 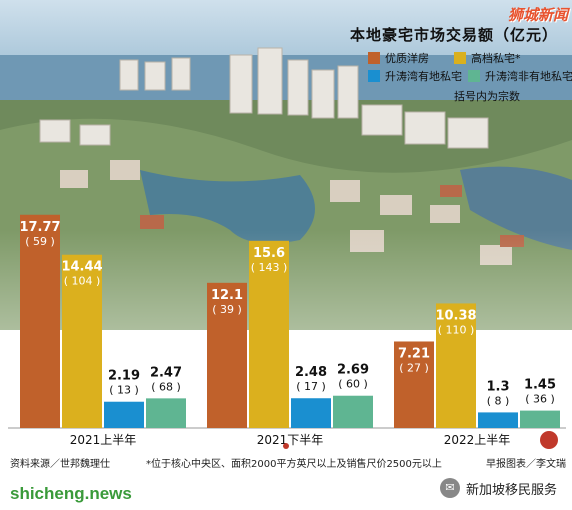 What do you see at coordinates (40, 241) in the screenshot?
I see `count-label-1-1: ( 59 )` at bounding box center [40, 241].